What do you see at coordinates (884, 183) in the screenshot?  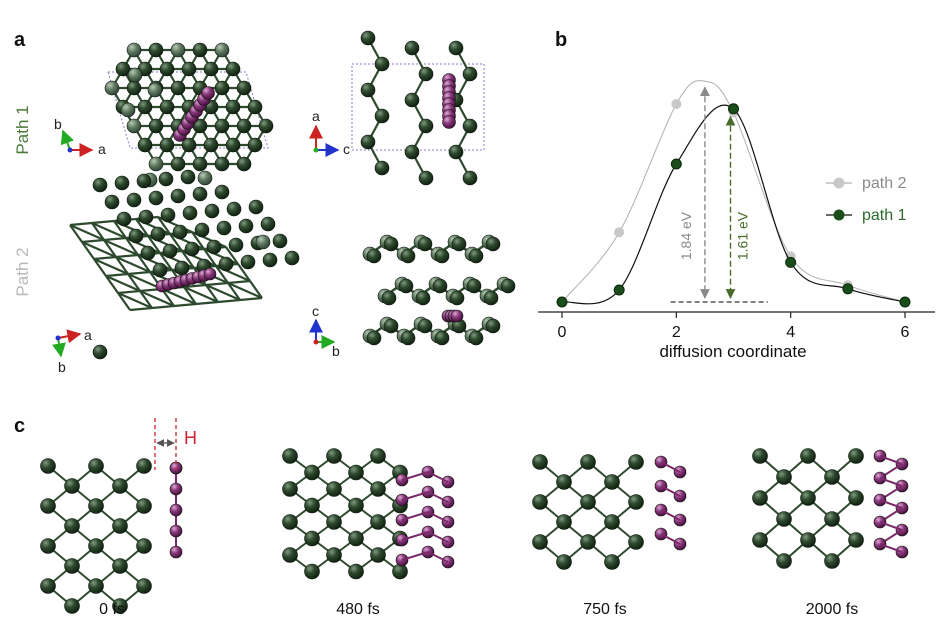 I see `legend-label: path 2` at bounding box center [884, 183].